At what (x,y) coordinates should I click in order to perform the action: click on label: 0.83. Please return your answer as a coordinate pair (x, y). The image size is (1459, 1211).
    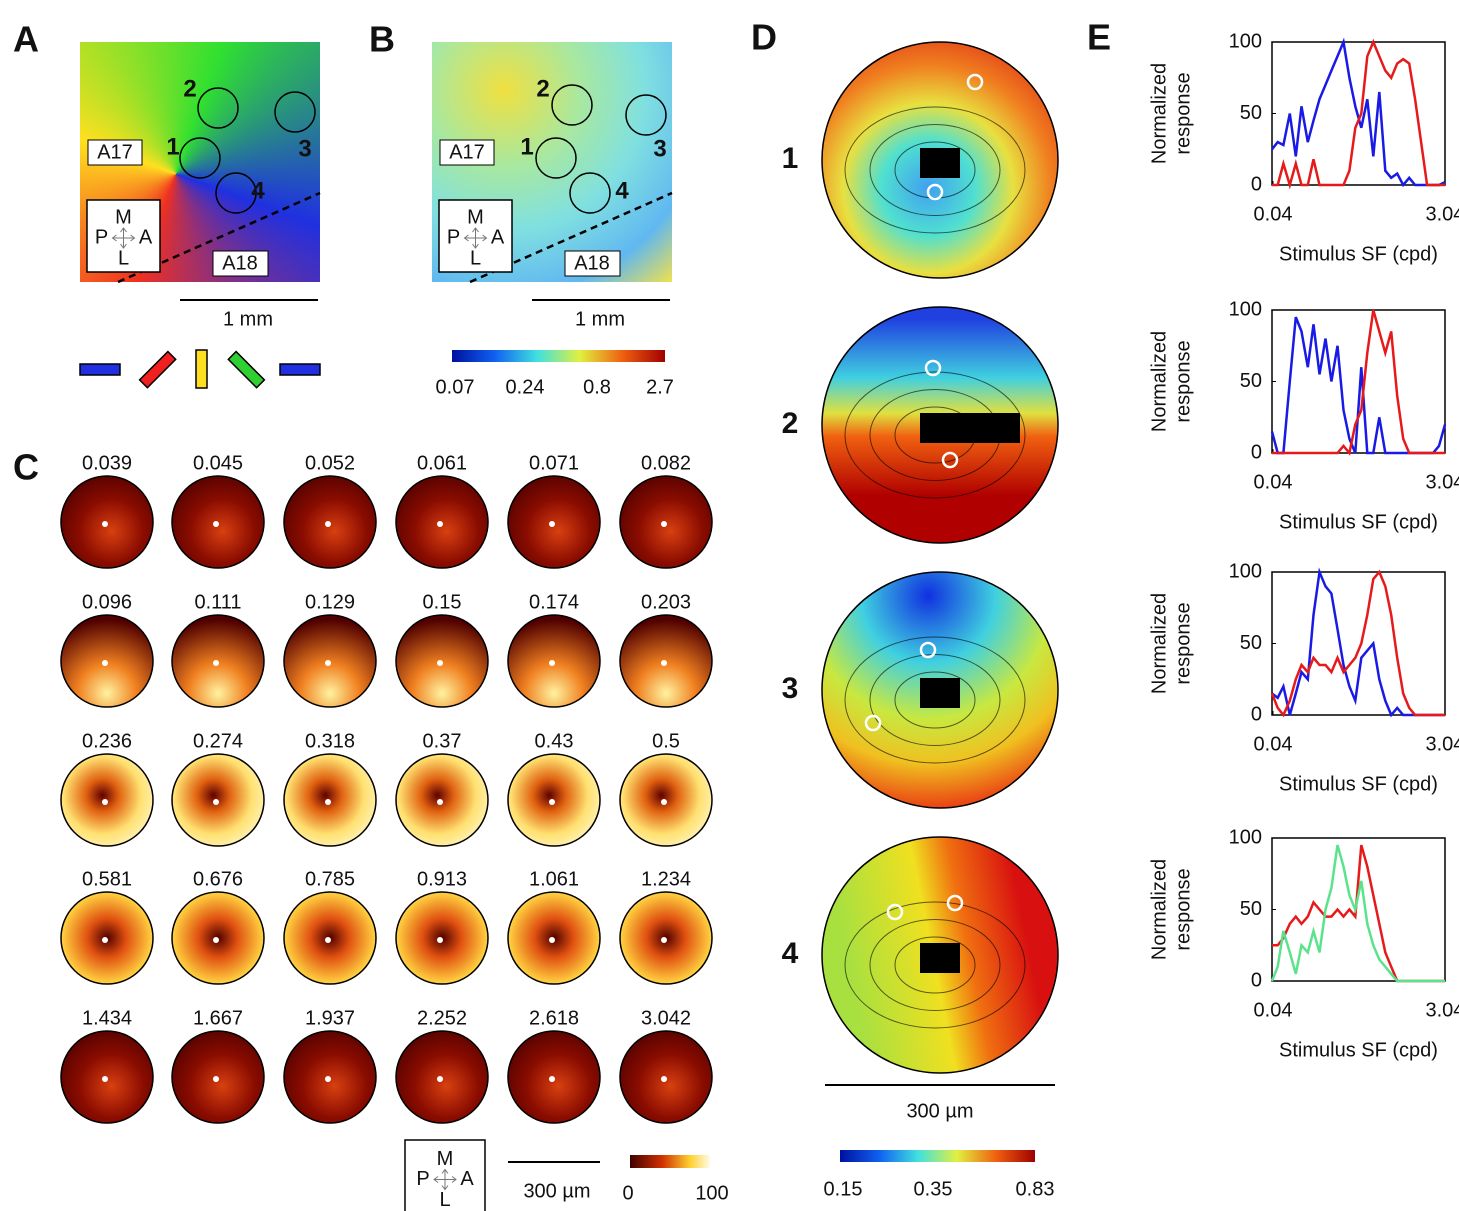
    Looking at the image, I should click on (1035, 1189).